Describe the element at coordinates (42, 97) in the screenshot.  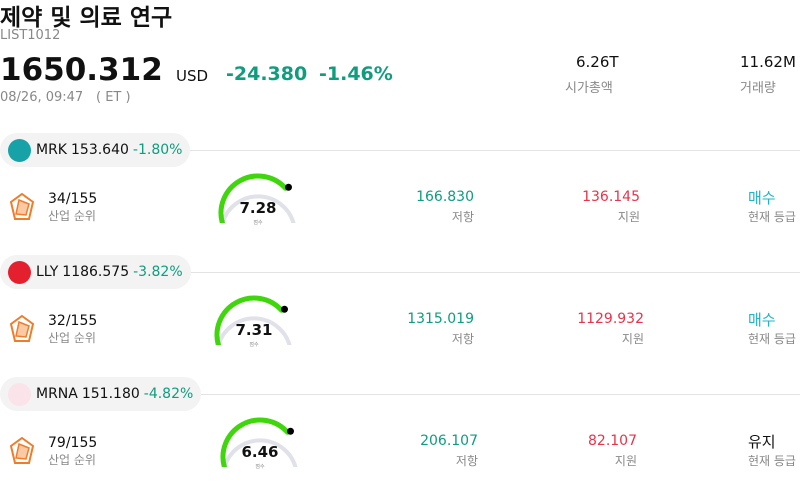
I see `time: 08/26, 09:47` at that location.